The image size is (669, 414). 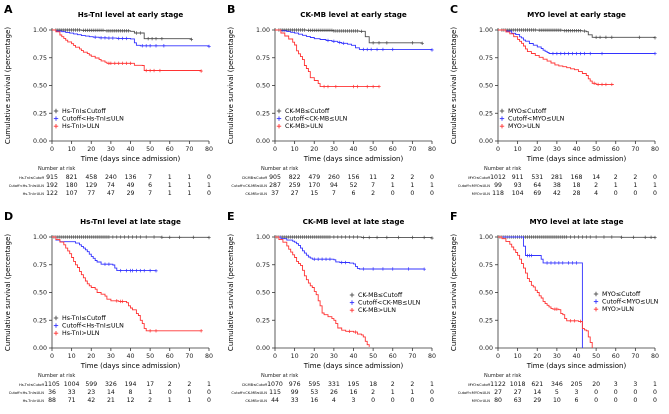 I want to click on risk-count: 911, so click(x=518, y=177).